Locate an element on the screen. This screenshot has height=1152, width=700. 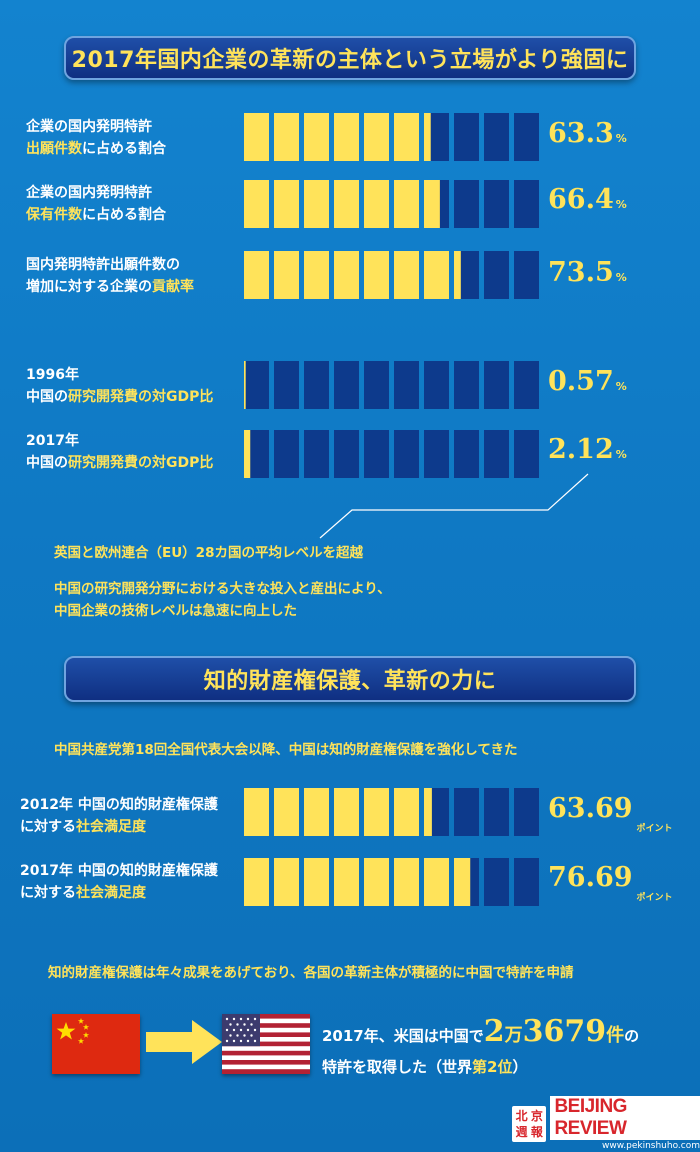
final-big2: 3679 is located at coordinates (564, 1031).